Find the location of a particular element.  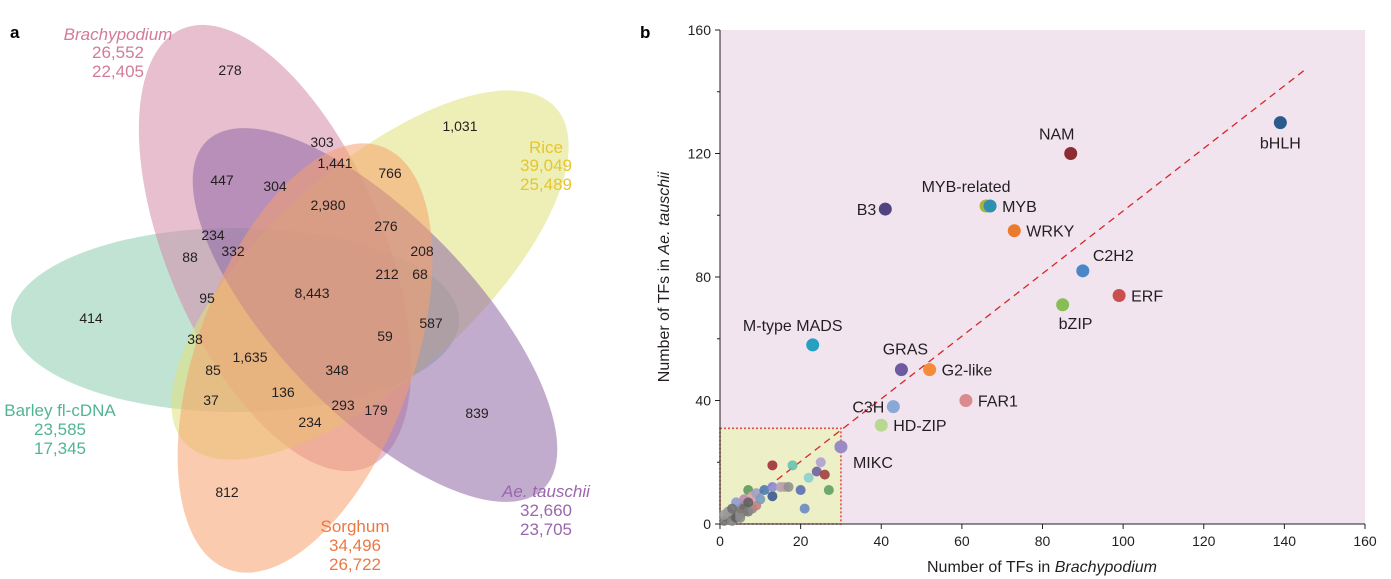

point-label: M-type MADS is located at coordinates (793, 326).